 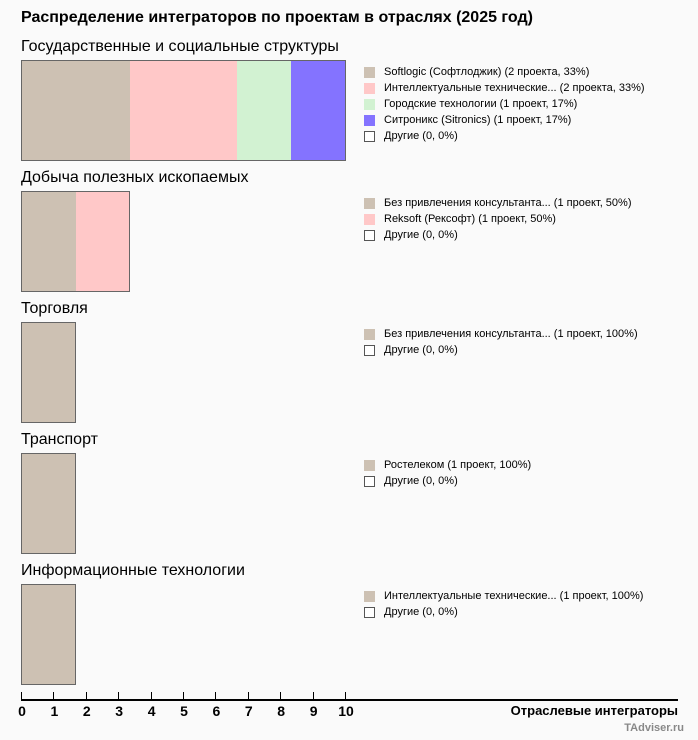 What do you see at coordinates (86, 711) in the screenshot?
I see `x-tick-label: 2` at bounding box center [86, 711].